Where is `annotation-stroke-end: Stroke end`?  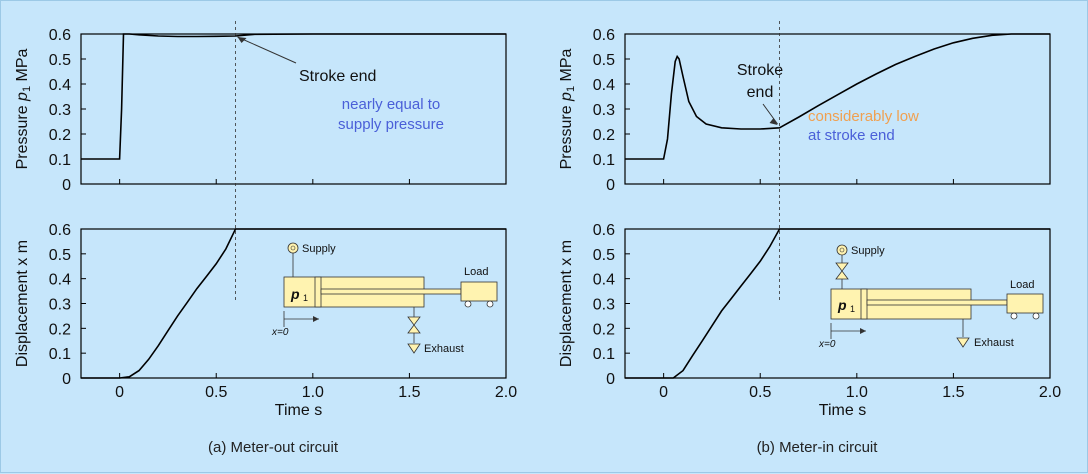
annotation-stroke-end: Stroke end is located at coordinates (337, 76).